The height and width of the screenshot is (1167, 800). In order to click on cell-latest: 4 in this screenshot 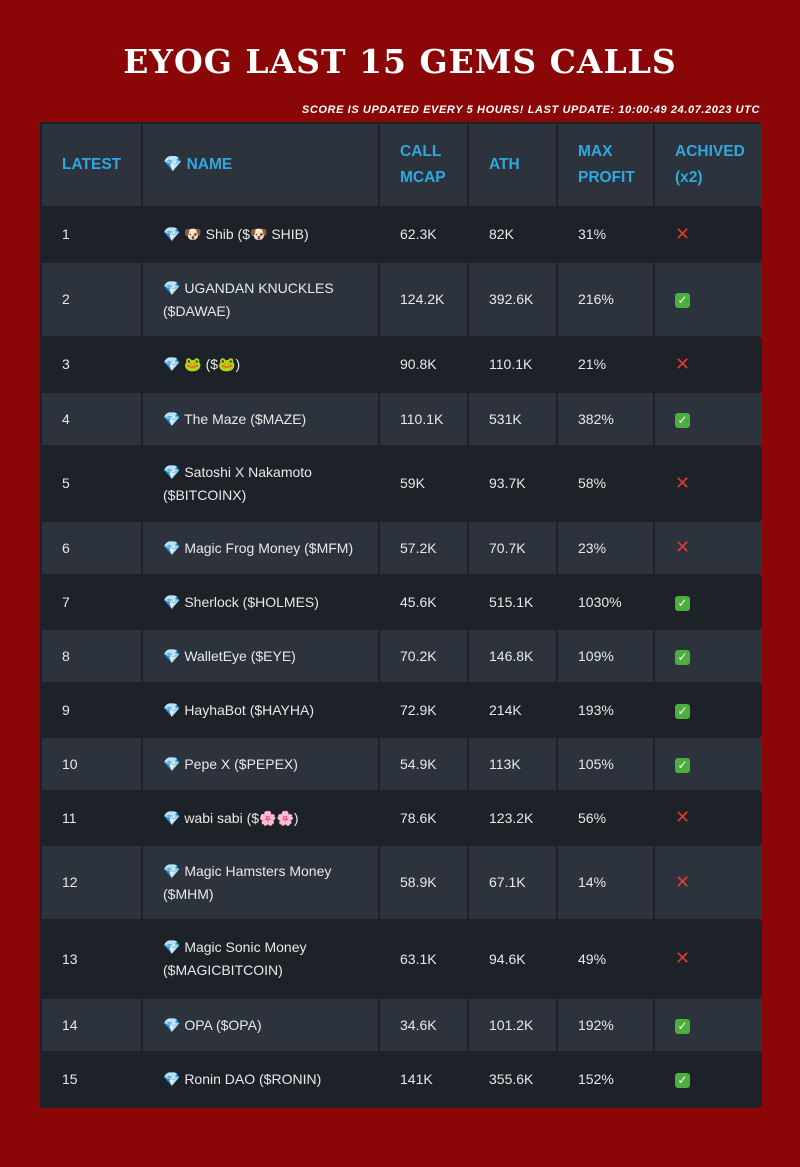, I will do `click(91, 419)`.